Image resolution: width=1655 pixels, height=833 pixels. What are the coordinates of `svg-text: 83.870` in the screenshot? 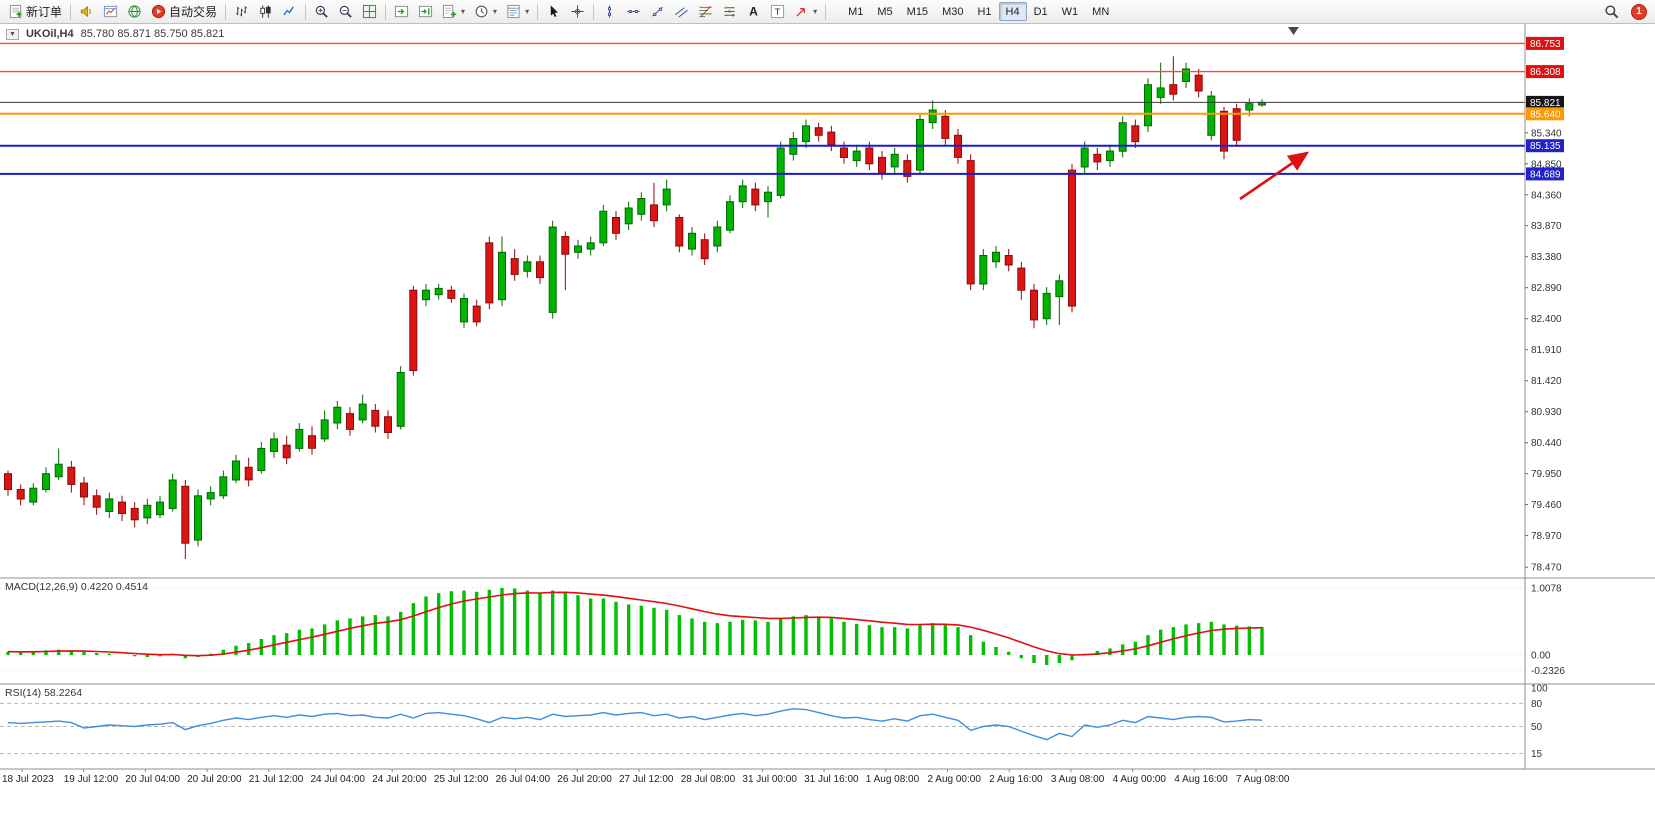 It's located at (1546, 226).